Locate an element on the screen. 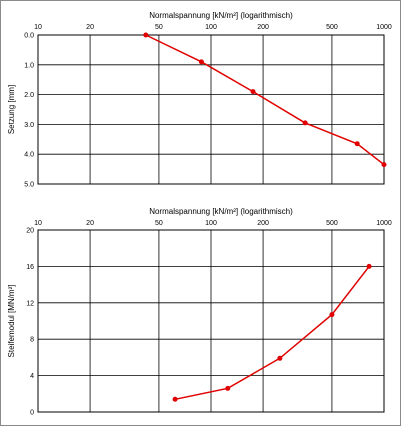 This screenshot has height=426, width=401. y-tick-label: 8 is located at coordinates (32, 340).